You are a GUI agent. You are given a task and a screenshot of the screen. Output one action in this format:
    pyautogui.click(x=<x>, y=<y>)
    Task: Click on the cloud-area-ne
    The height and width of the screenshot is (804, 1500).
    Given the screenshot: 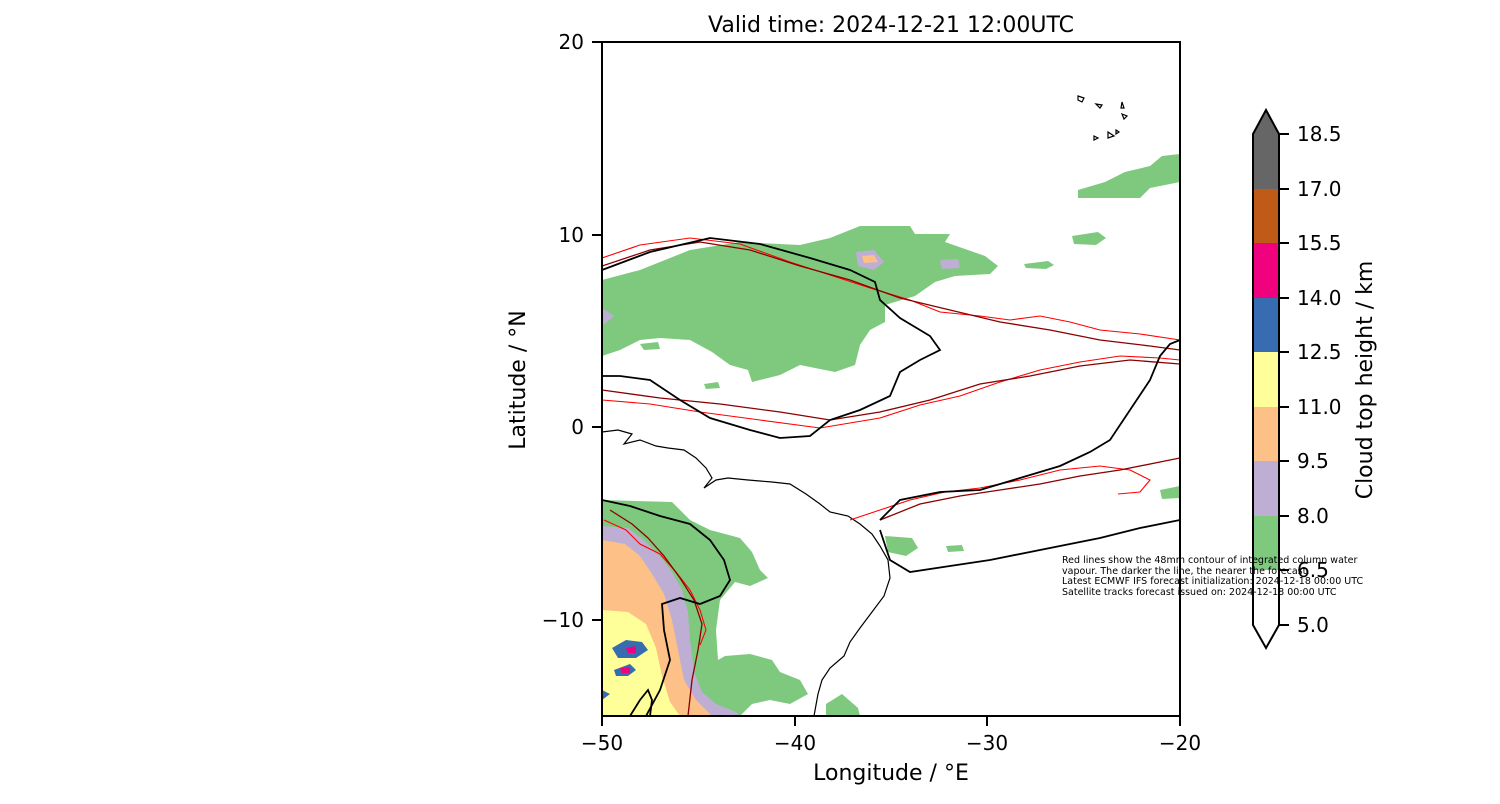 What is the action you would take?
    pyautogui.click(x=1129, y=176)
    